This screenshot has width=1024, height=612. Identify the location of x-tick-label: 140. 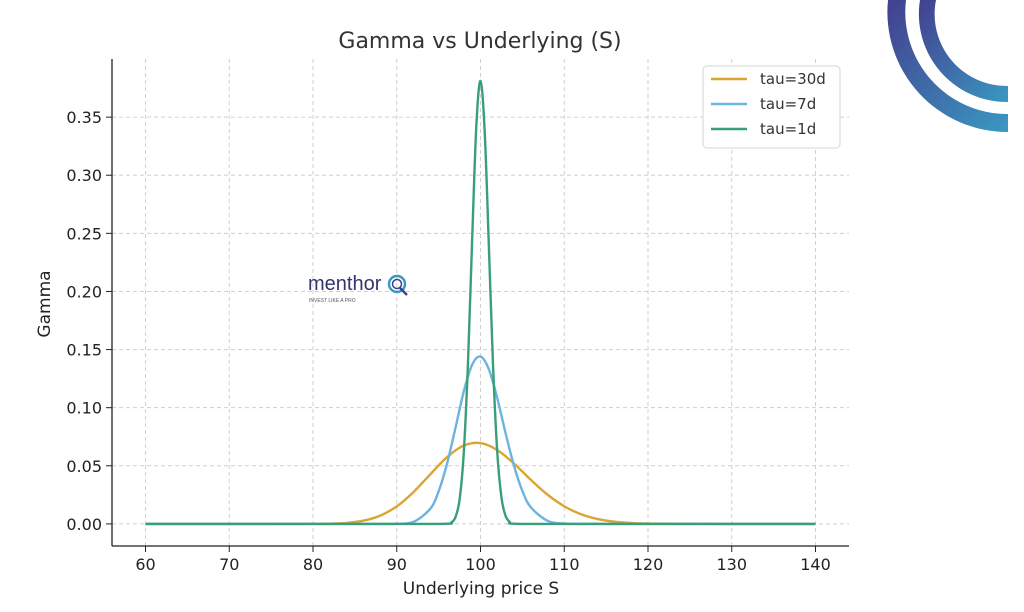
(815, 564).